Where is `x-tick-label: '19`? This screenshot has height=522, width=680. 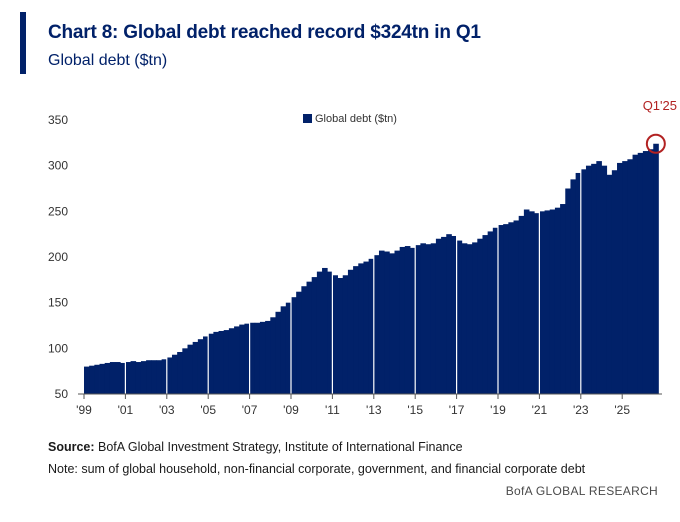
x-tick-label: '19 is located at coordinates (498, 410).